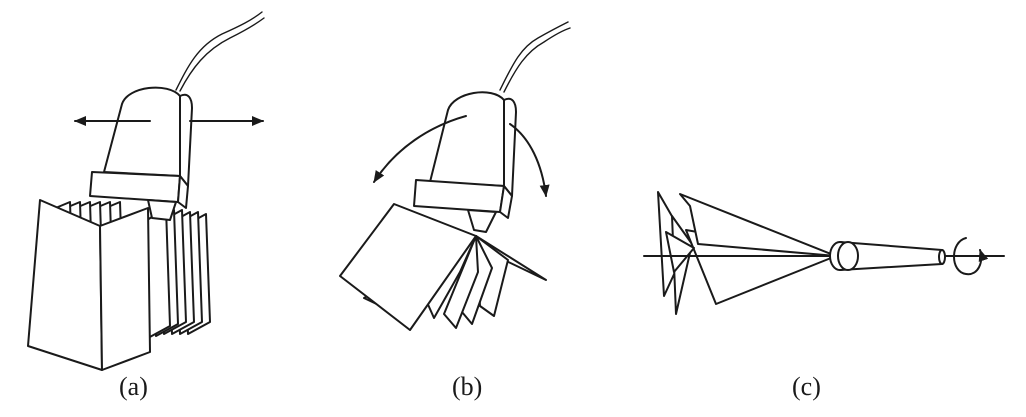 The width and height of the screenshot is (1026, 417). What do you see at coordinates (887, 256) in the screenshot?
I see `panel-c-probe` at bounding box center [887, 256].